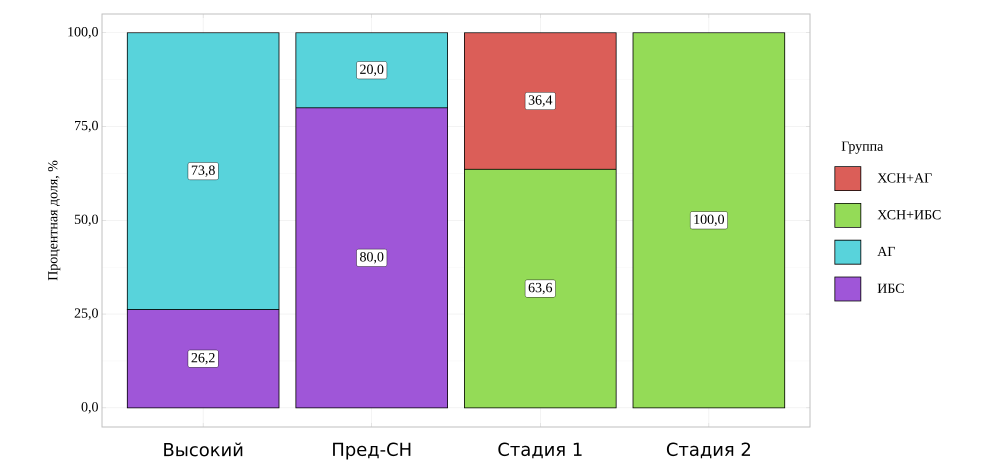 Image resolution: width=989 pixels, height=475 pixels. I want to click on x-tick-label: Стадия 2, so click(708, 450).